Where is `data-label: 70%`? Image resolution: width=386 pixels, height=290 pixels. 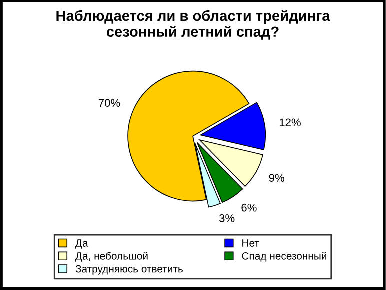 data-label: 70% is located at coordinates (109, 103).